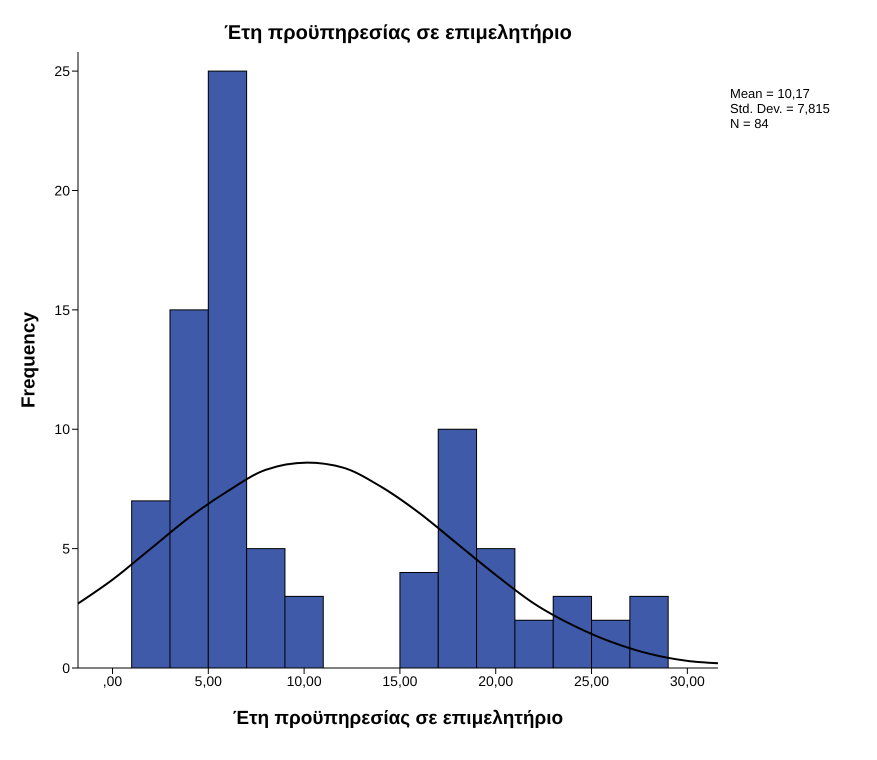 Image resolution: width=877 pixels, height=760 pixels. I want to click on x-tick-label: 10,00, so click(304, 680).